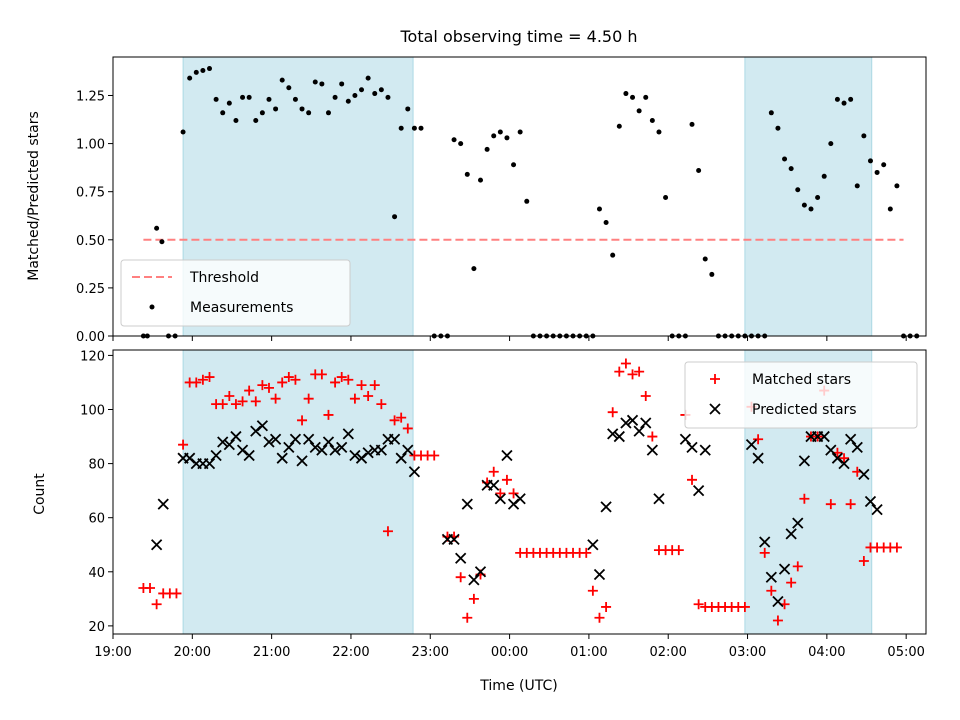 Image resolution: width=960 pixels, height=720 pixels. Describe the element at coordinates (350, 652) in the screenshot. I see `x-tick-label: 22:00` at that location.